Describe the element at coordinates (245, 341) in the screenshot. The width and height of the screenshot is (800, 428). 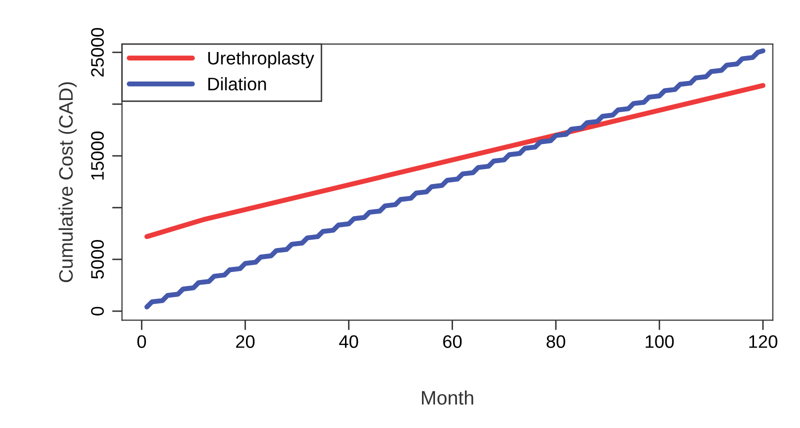
I see `x-tick-label: 20` at that location.